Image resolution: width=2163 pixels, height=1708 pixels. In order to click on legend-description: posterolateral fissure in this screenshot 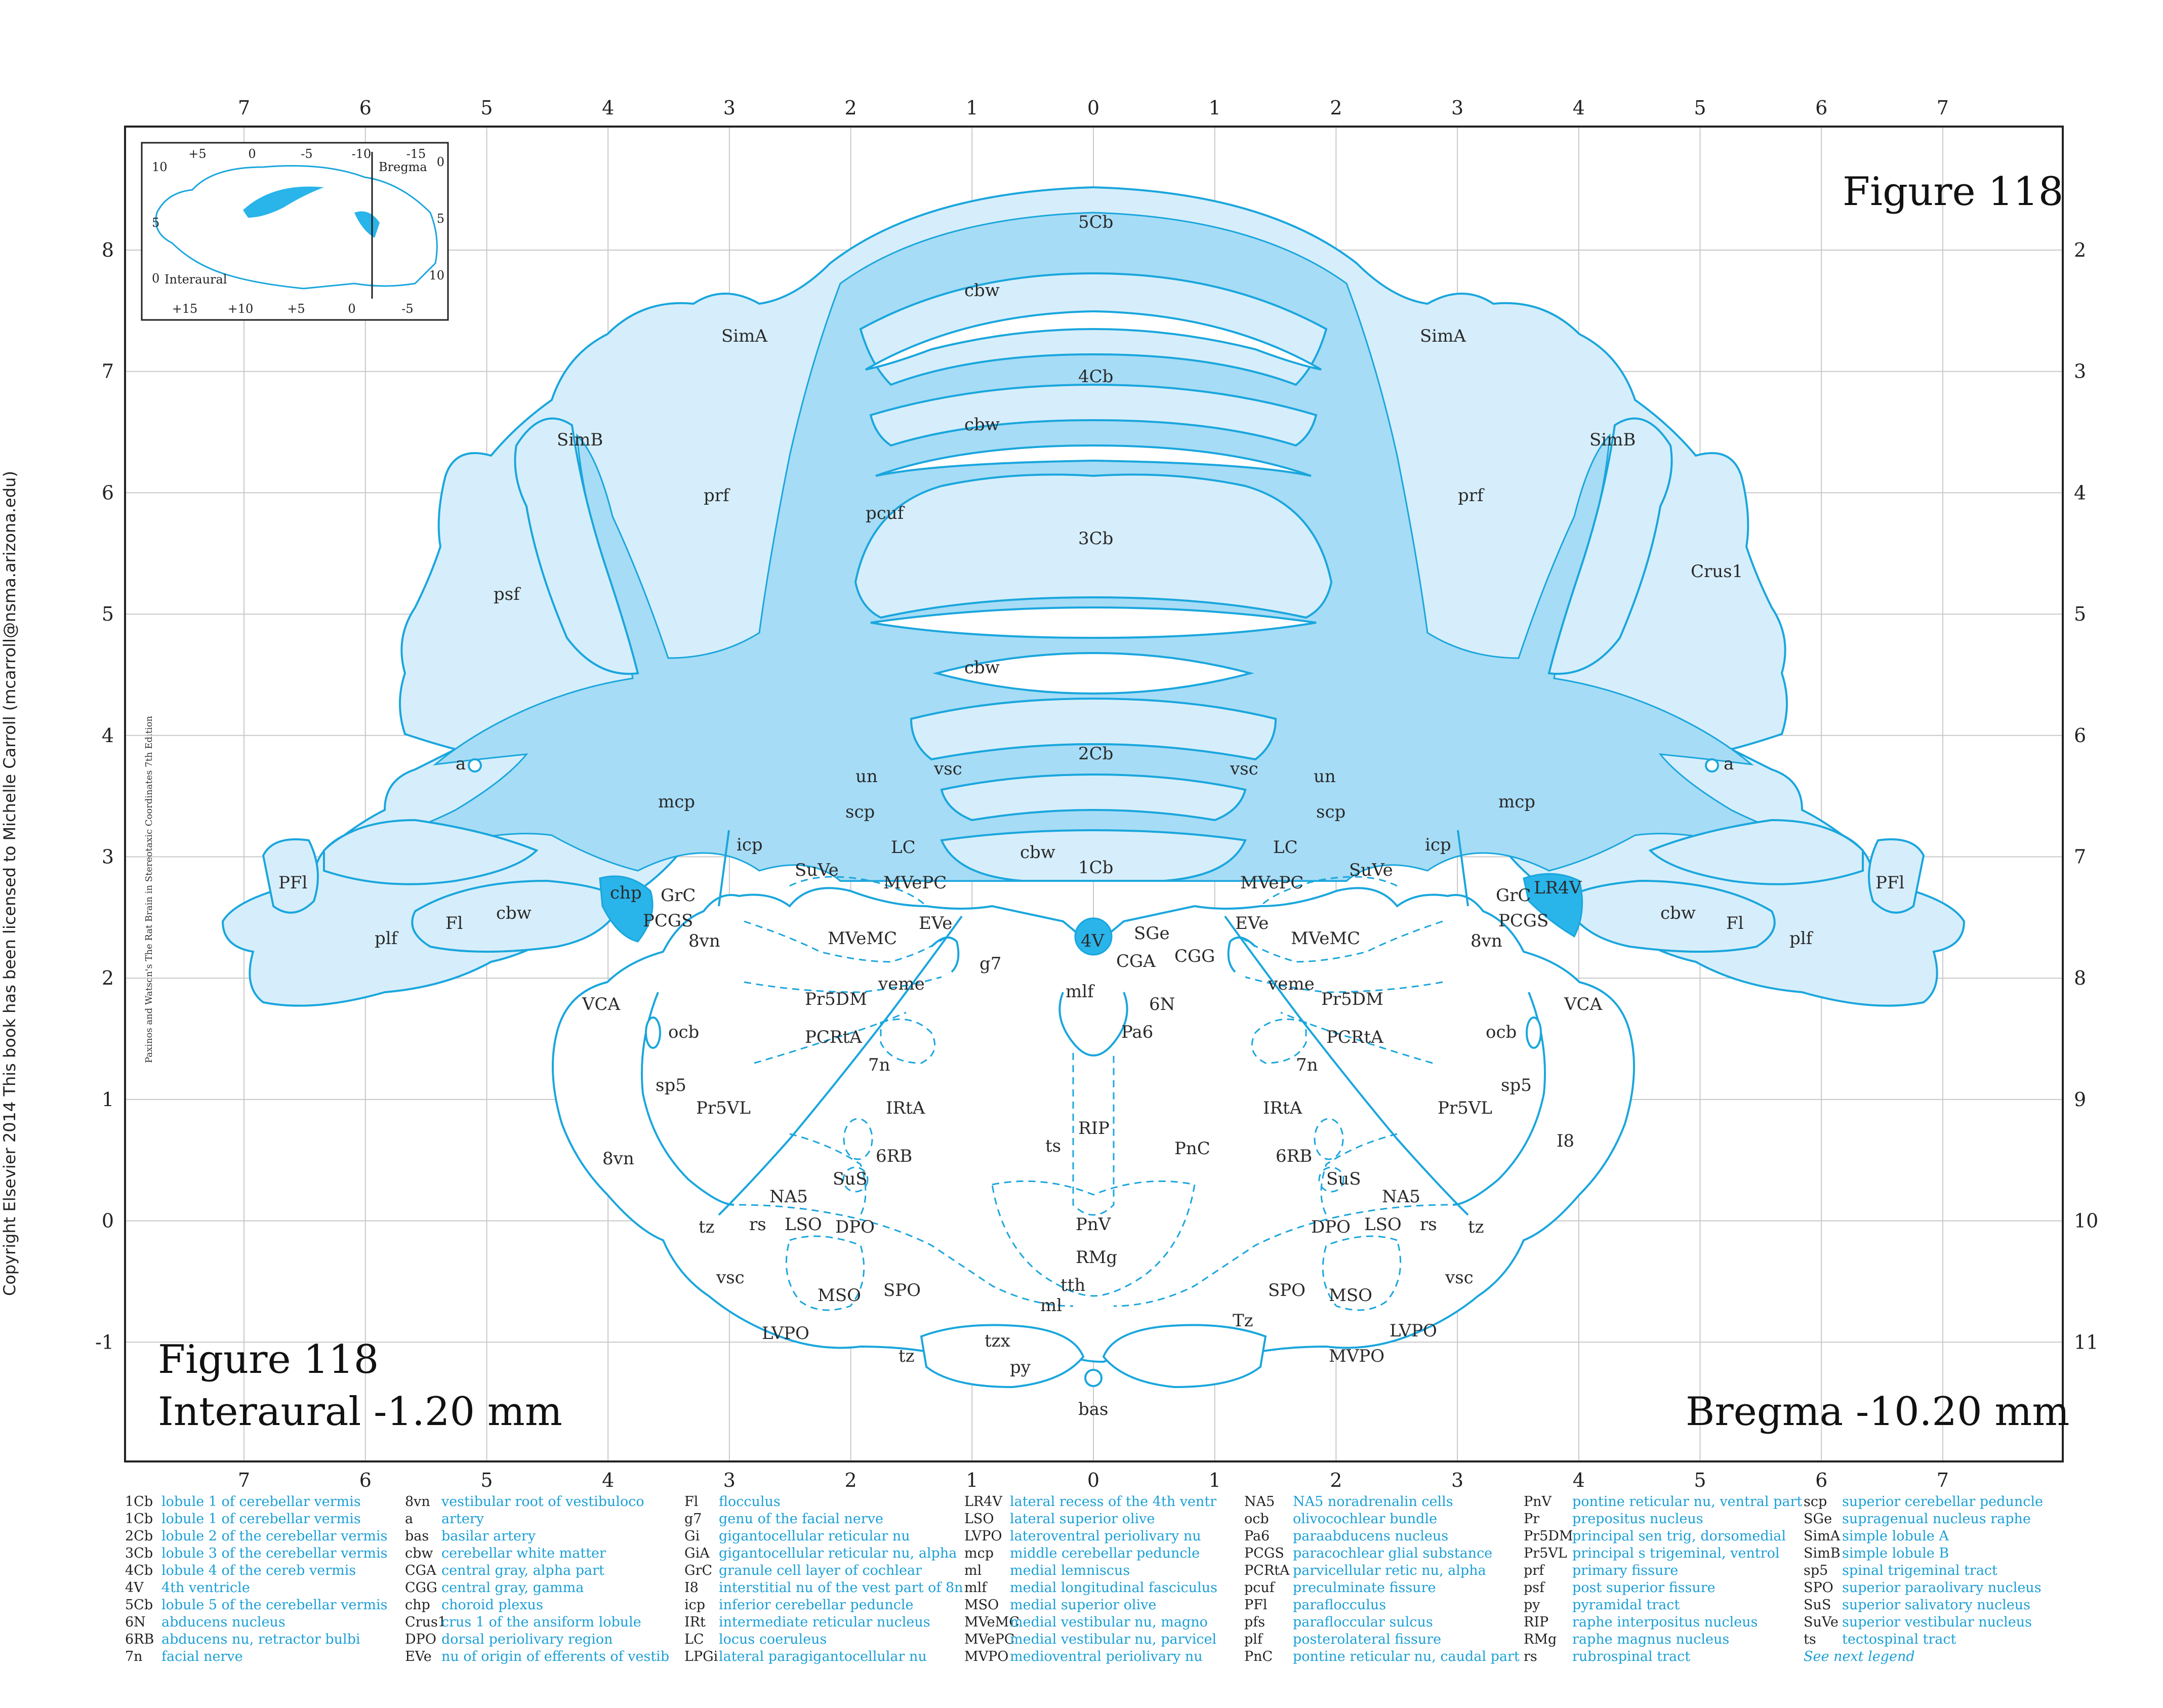, I will do `click(1367, 1639)`.